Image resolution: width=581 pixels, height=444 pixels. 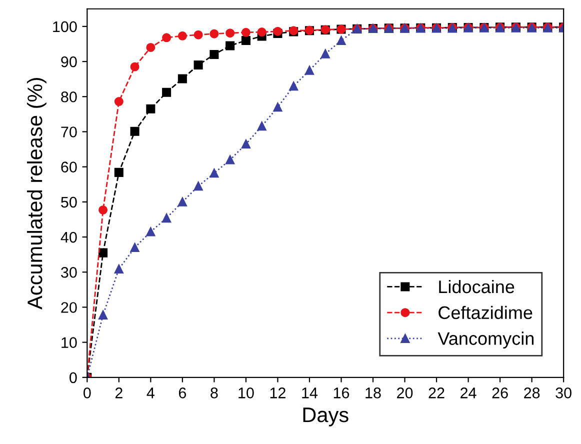 What do you see at coordinates (564, 393) in the screenshot?
I see `x-tick-label: 30` at bounding box center [564, 393].